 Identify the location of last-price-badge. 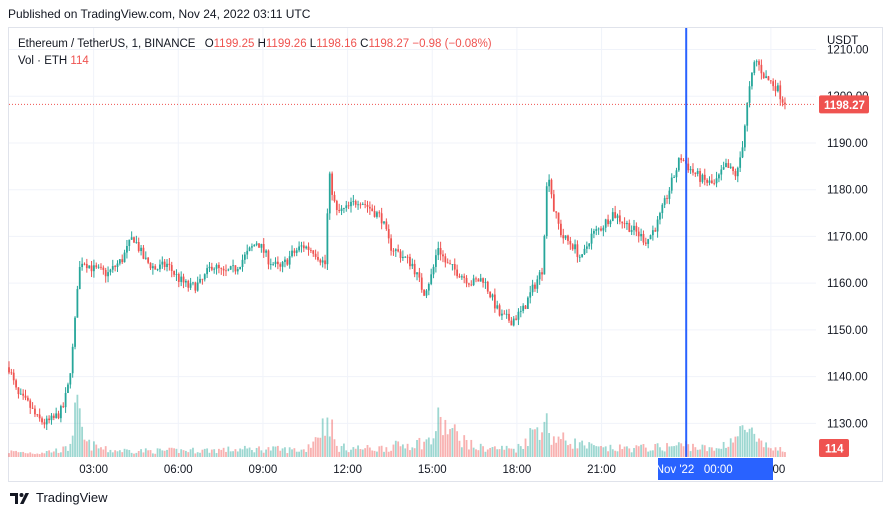
(844, 104).